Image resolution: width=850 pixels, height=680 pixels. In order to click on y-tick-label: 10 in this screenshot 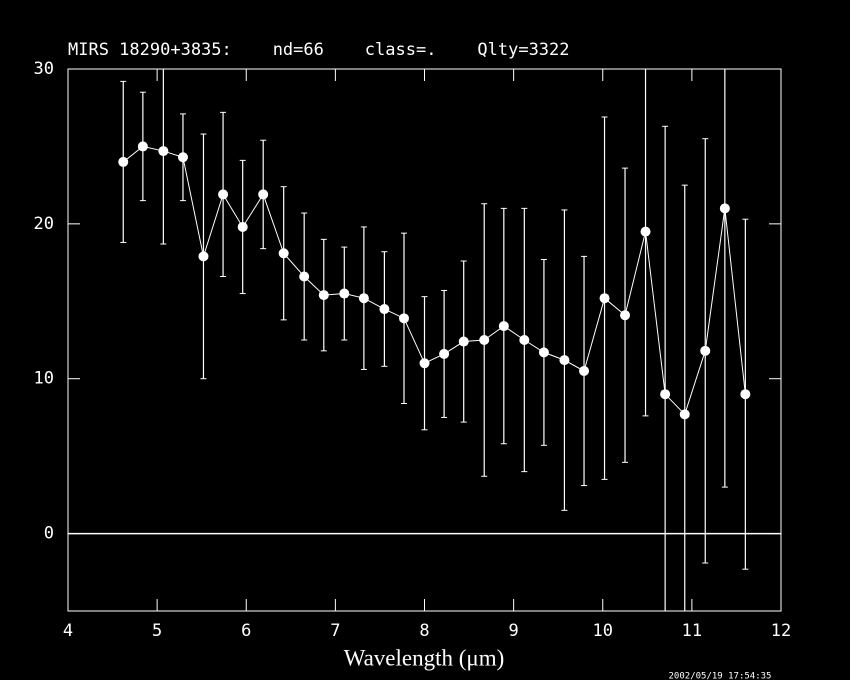, I will do `click(44, 379)`.